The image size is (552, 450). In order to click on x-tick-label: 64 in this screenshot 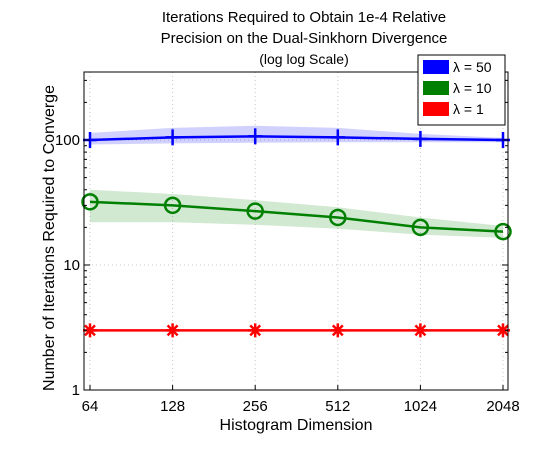, I will do `click(90, 406)`.